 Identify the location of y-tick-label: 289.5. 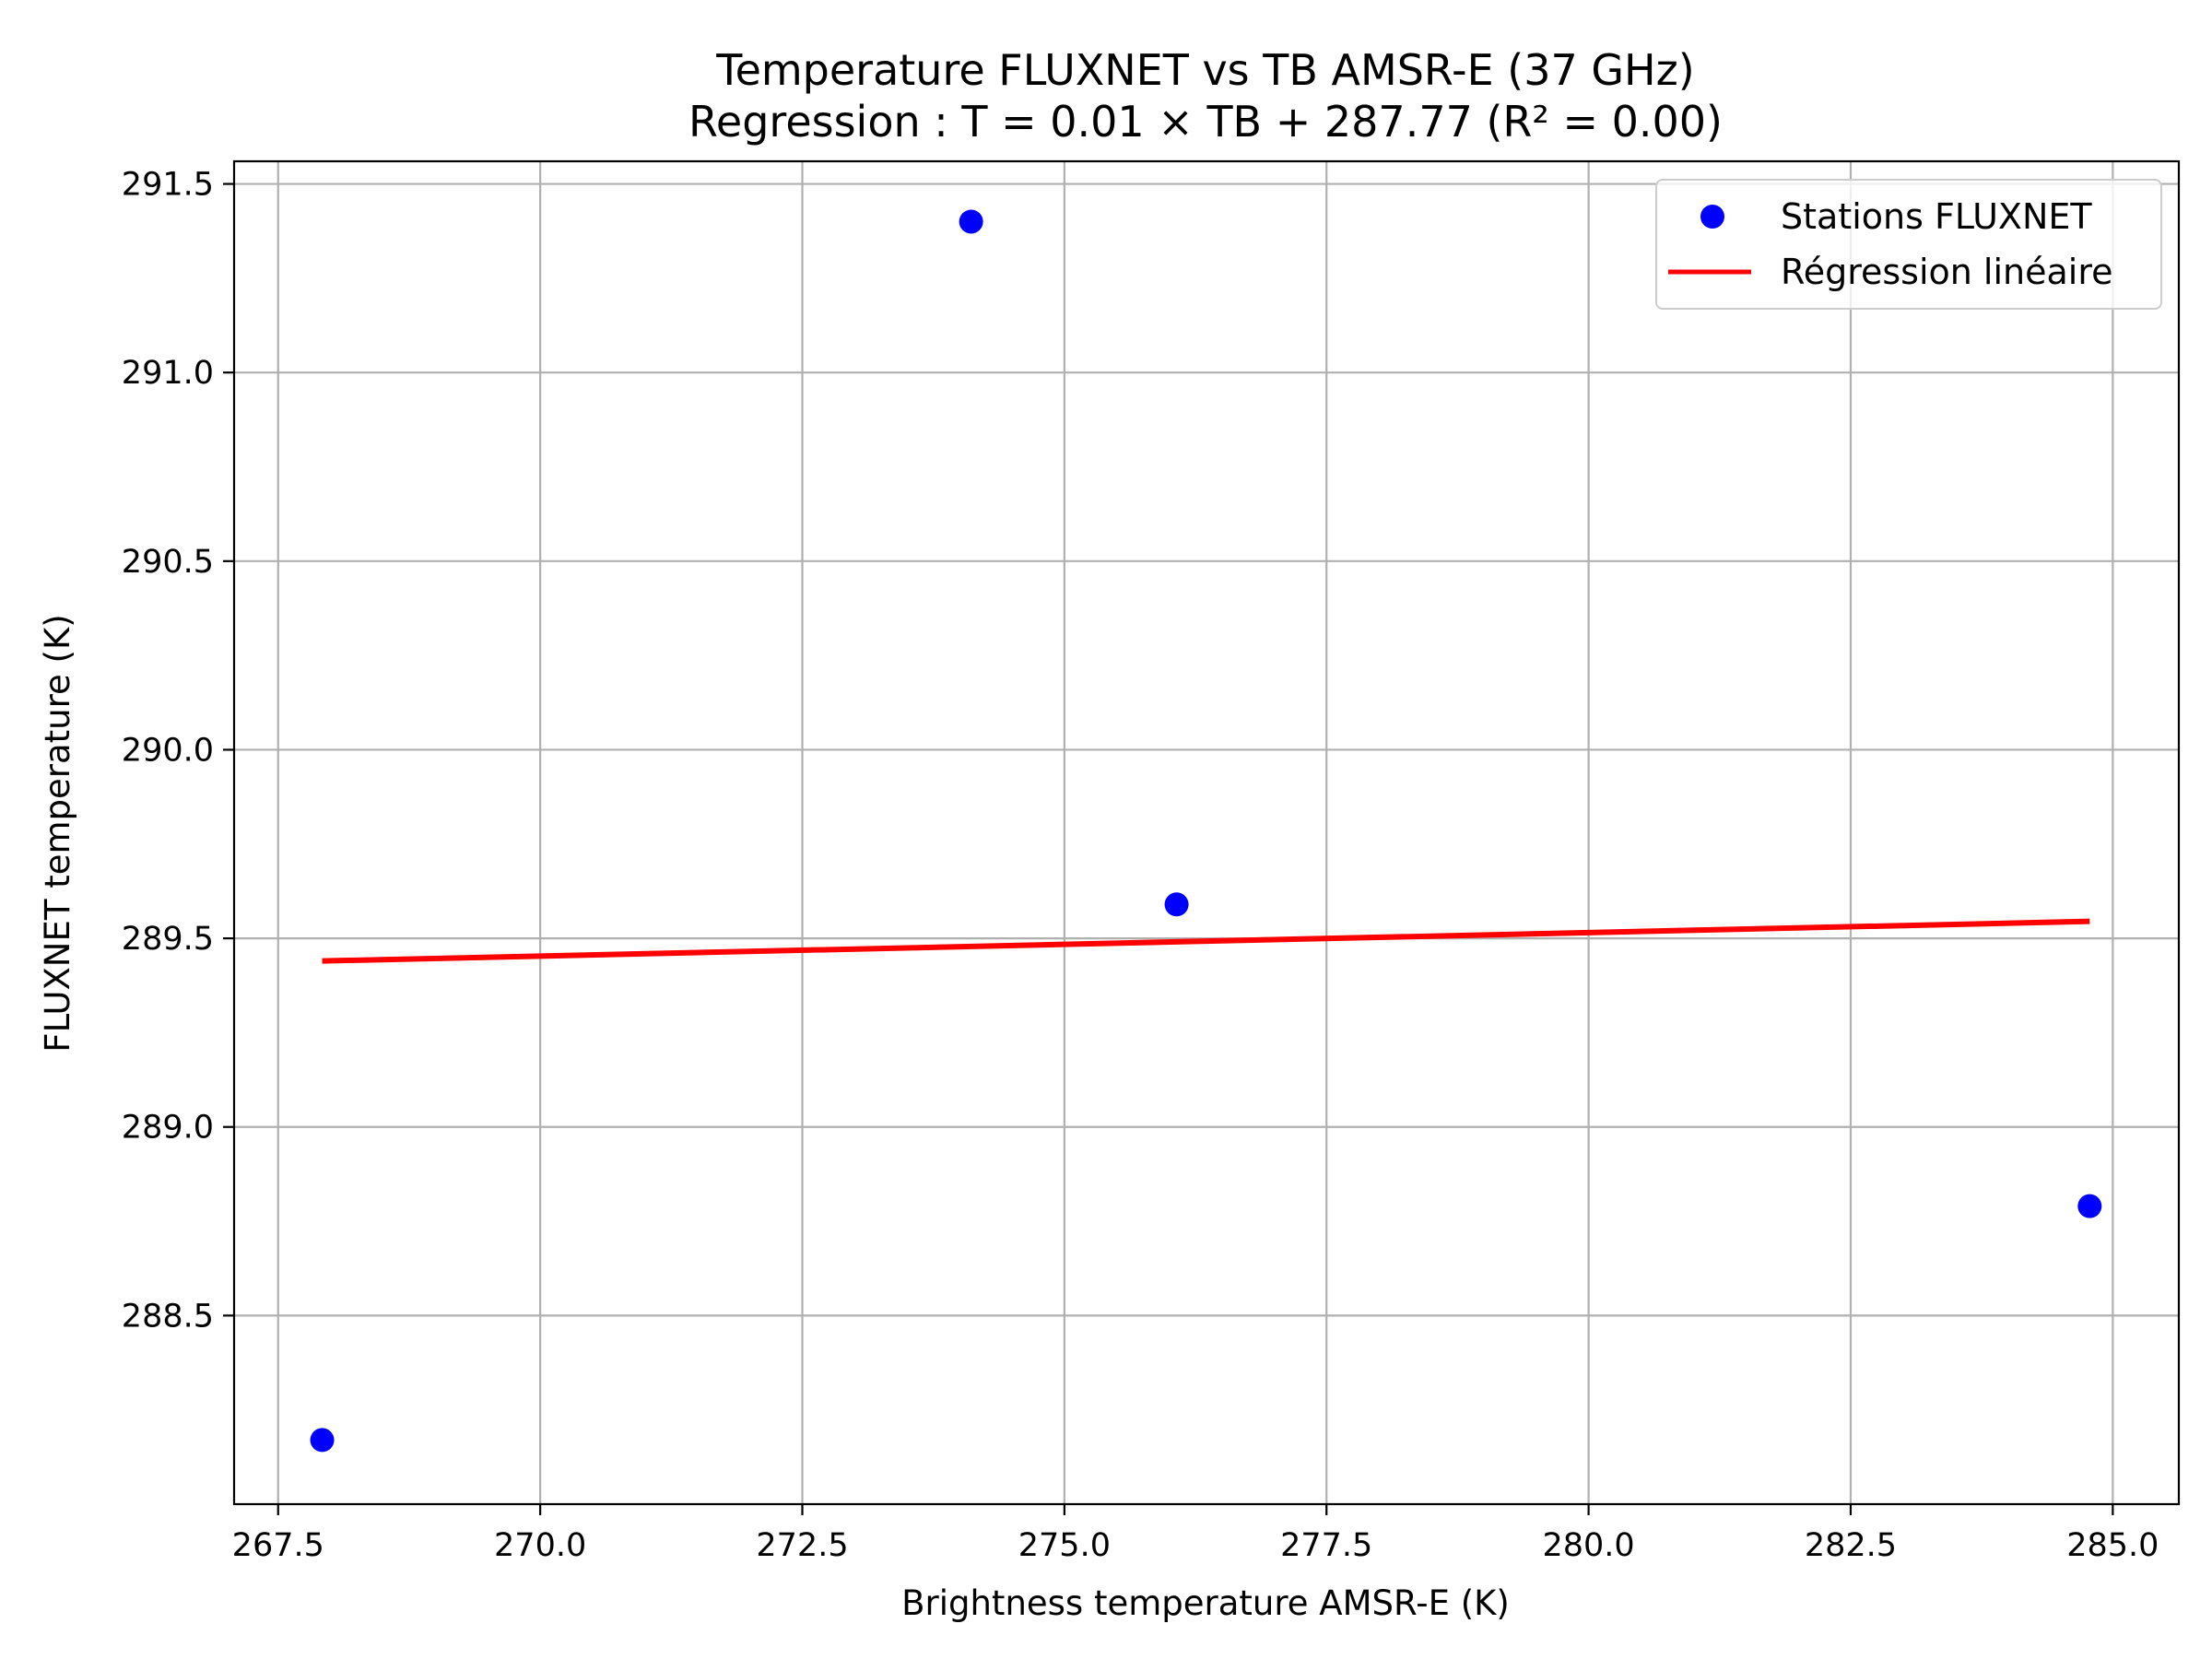
(168, 939).